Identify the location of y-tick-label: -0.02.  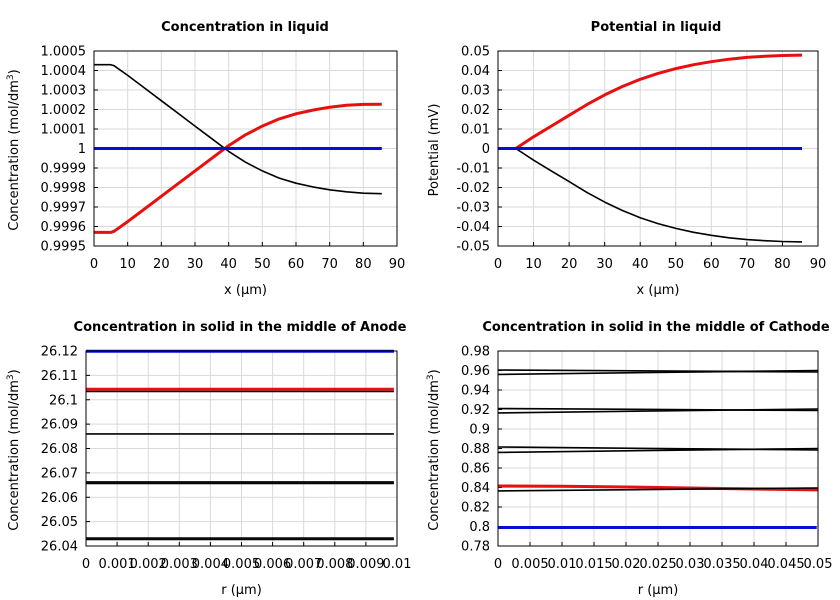
(473, 188).